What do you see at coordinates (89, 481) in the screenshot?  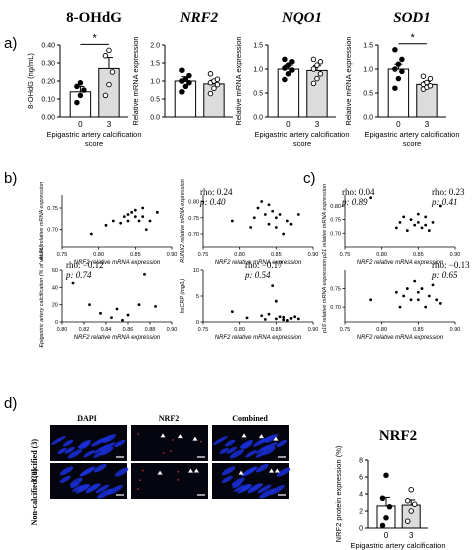 I see `micrograph-noncalcified-dapi` at bounding box center [89, 481].